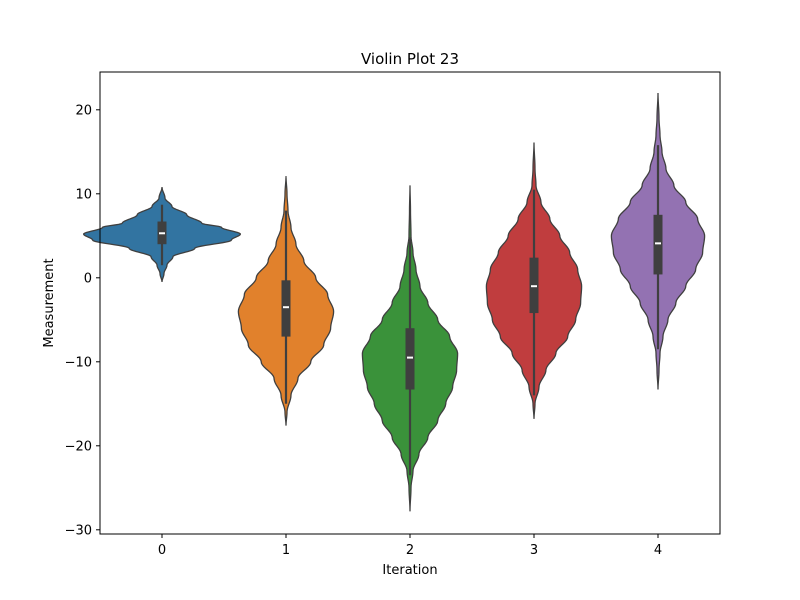 The height and width of the screenshot is (600, 800). Describe the element at coordinates (286, 550) in the screenshot. I see `x-tick-label: 1` at that location.